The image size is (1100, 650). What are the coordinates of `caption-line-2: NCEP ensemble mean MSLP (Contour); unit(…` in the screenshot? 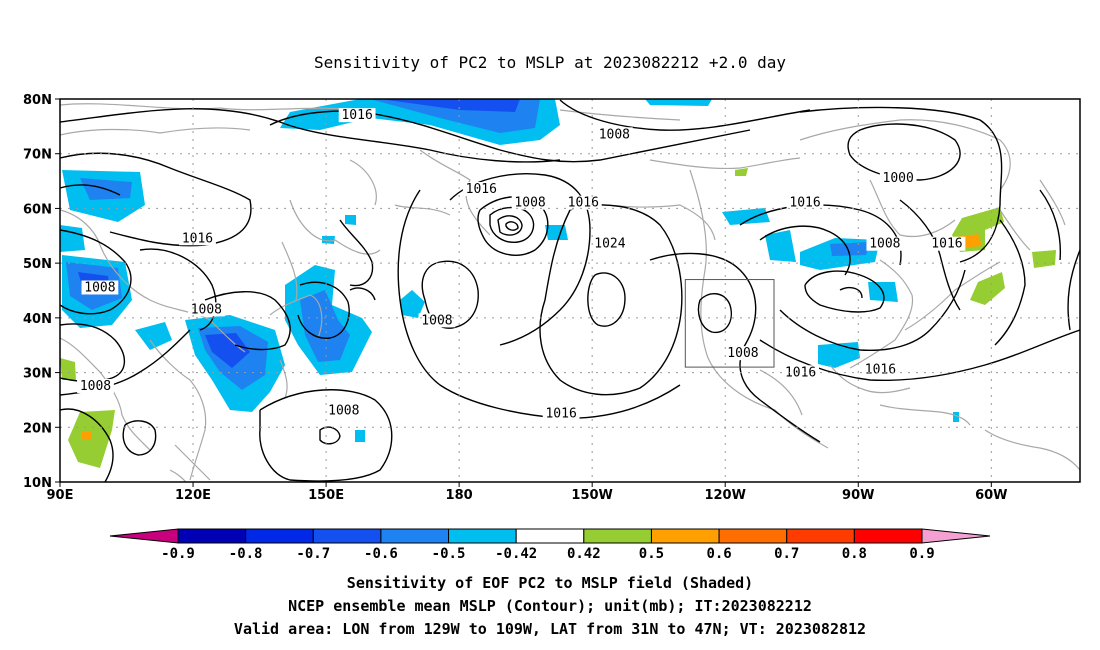 It's located at (550, 606).